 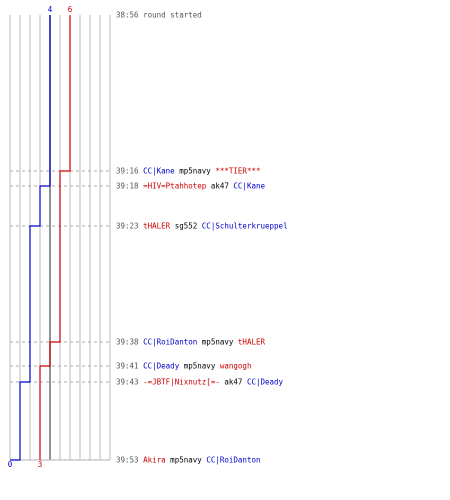 I want to click on log-row: 39:38 CC|RoiDanton mp5navy tHALER, so click(x=190, y=342).